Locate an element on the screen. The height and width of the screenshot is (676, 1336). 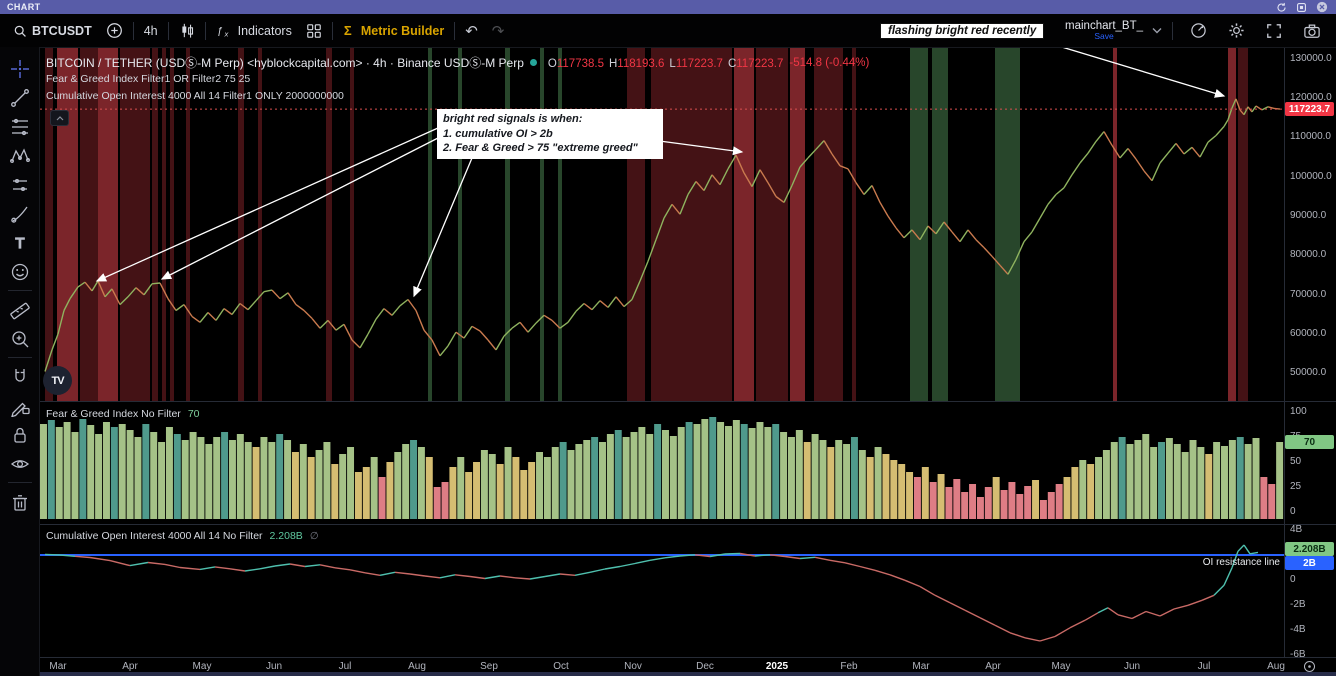
zoom-in-tool-button is located at coordinates (20, 338).